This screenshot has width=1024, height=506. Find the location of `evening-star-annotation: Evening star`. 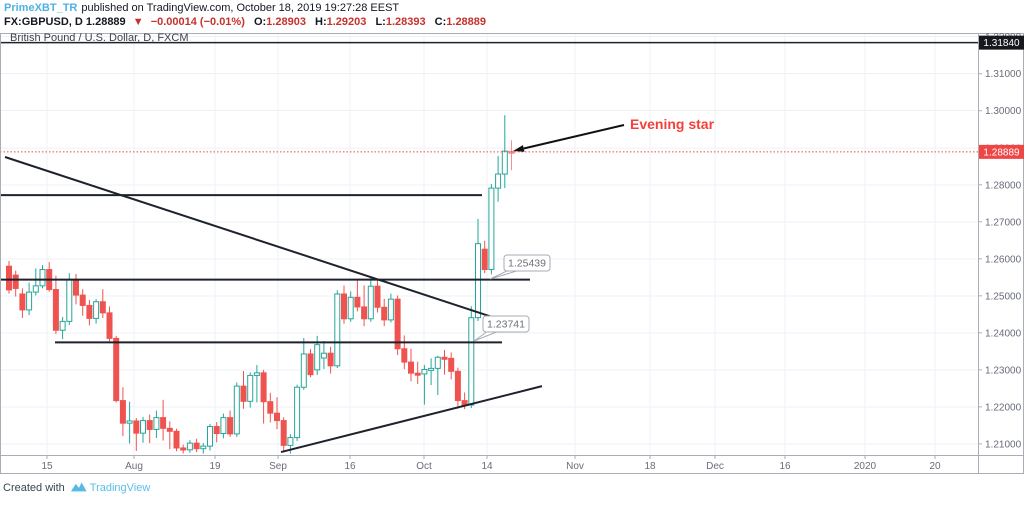

evening-star-annotation: Evening star is located at coordinates (614, 134).